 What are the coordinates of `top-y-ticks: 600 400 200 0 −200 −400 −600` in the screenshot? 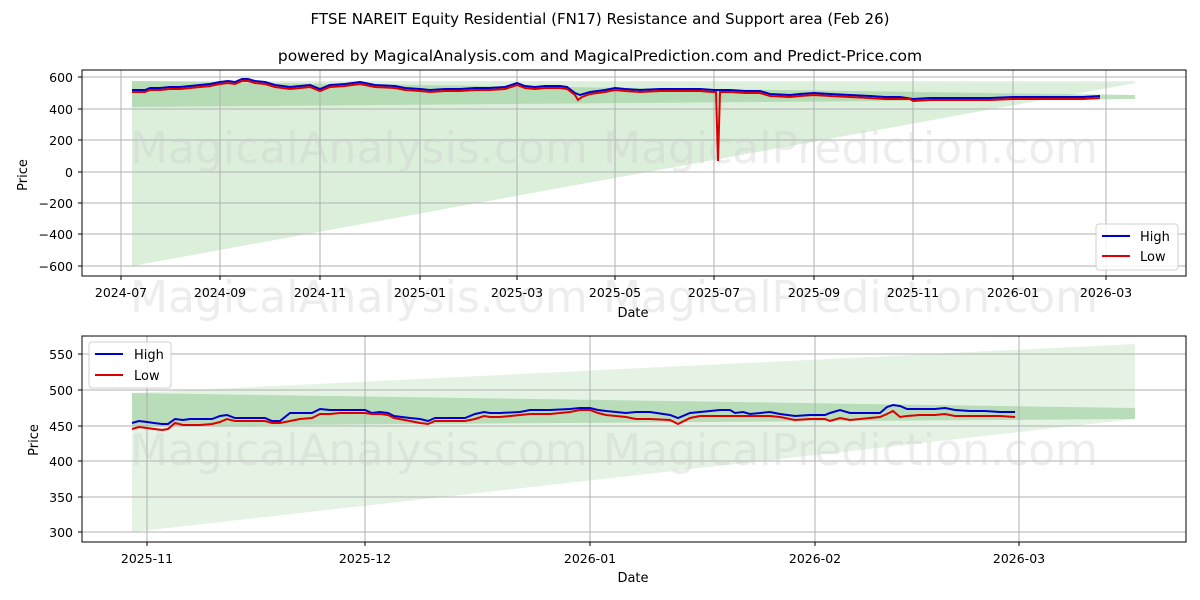 It's located at (56, 172).